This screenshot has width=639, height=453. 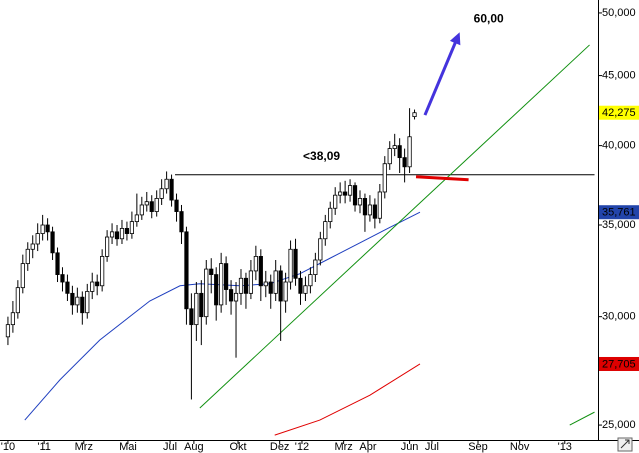 I want to click on y-tick-label: 35,000, so click(x=619, y=225).